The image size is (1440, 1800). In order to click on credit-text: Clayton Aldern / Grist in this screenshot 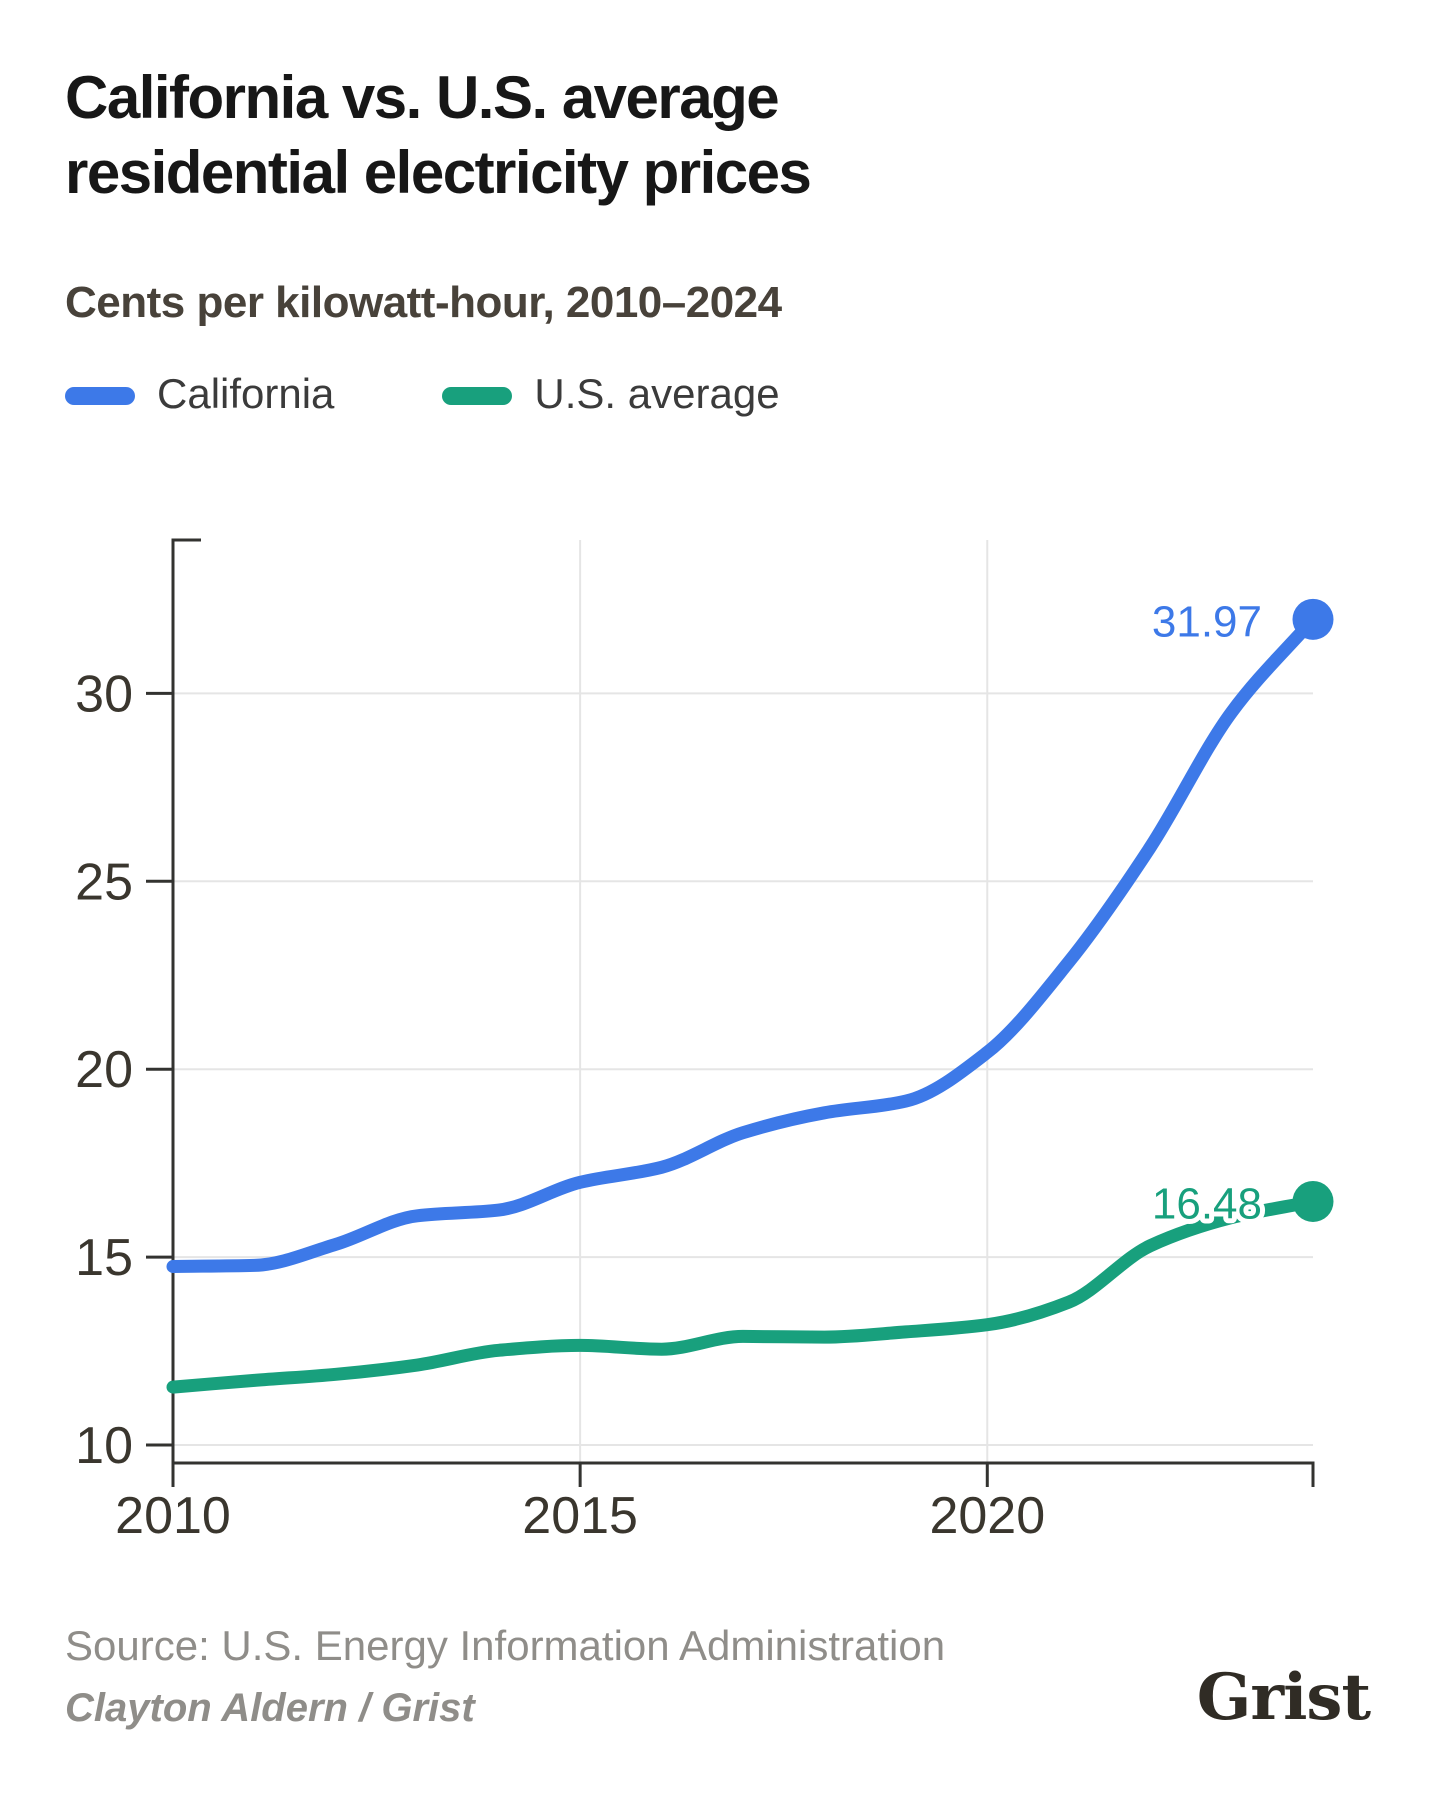, I will do `click(270, 1708)`.